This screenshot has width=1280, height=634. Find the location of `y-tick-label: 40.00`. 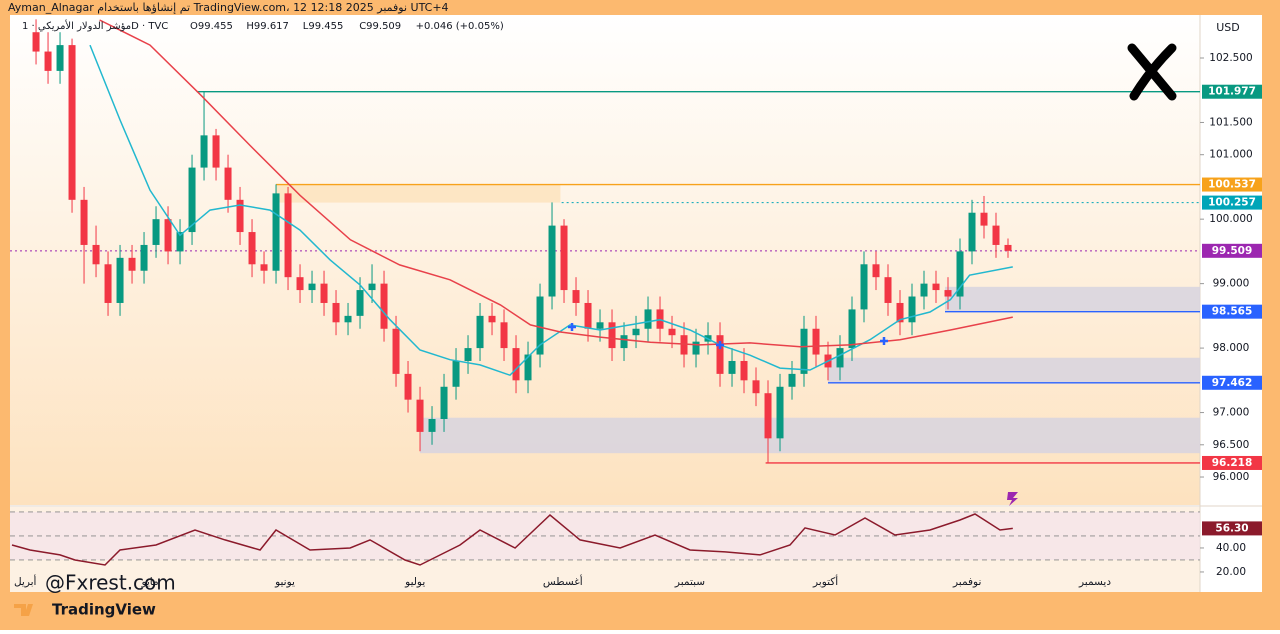

y-tick-label: 40.00 is located at coordinates (1231, 548).